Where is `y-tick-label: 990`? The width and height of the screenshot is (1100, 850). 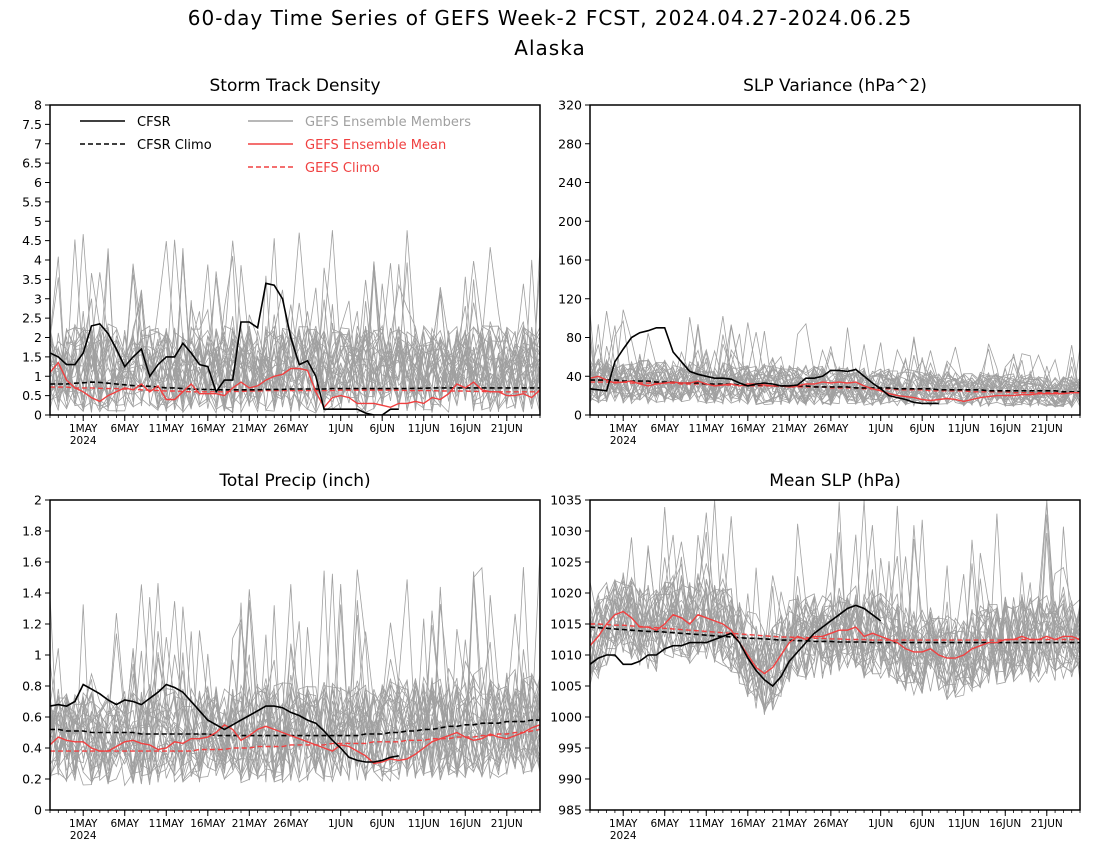 y-tick-label: 990 is located at coordinates (570, 779).